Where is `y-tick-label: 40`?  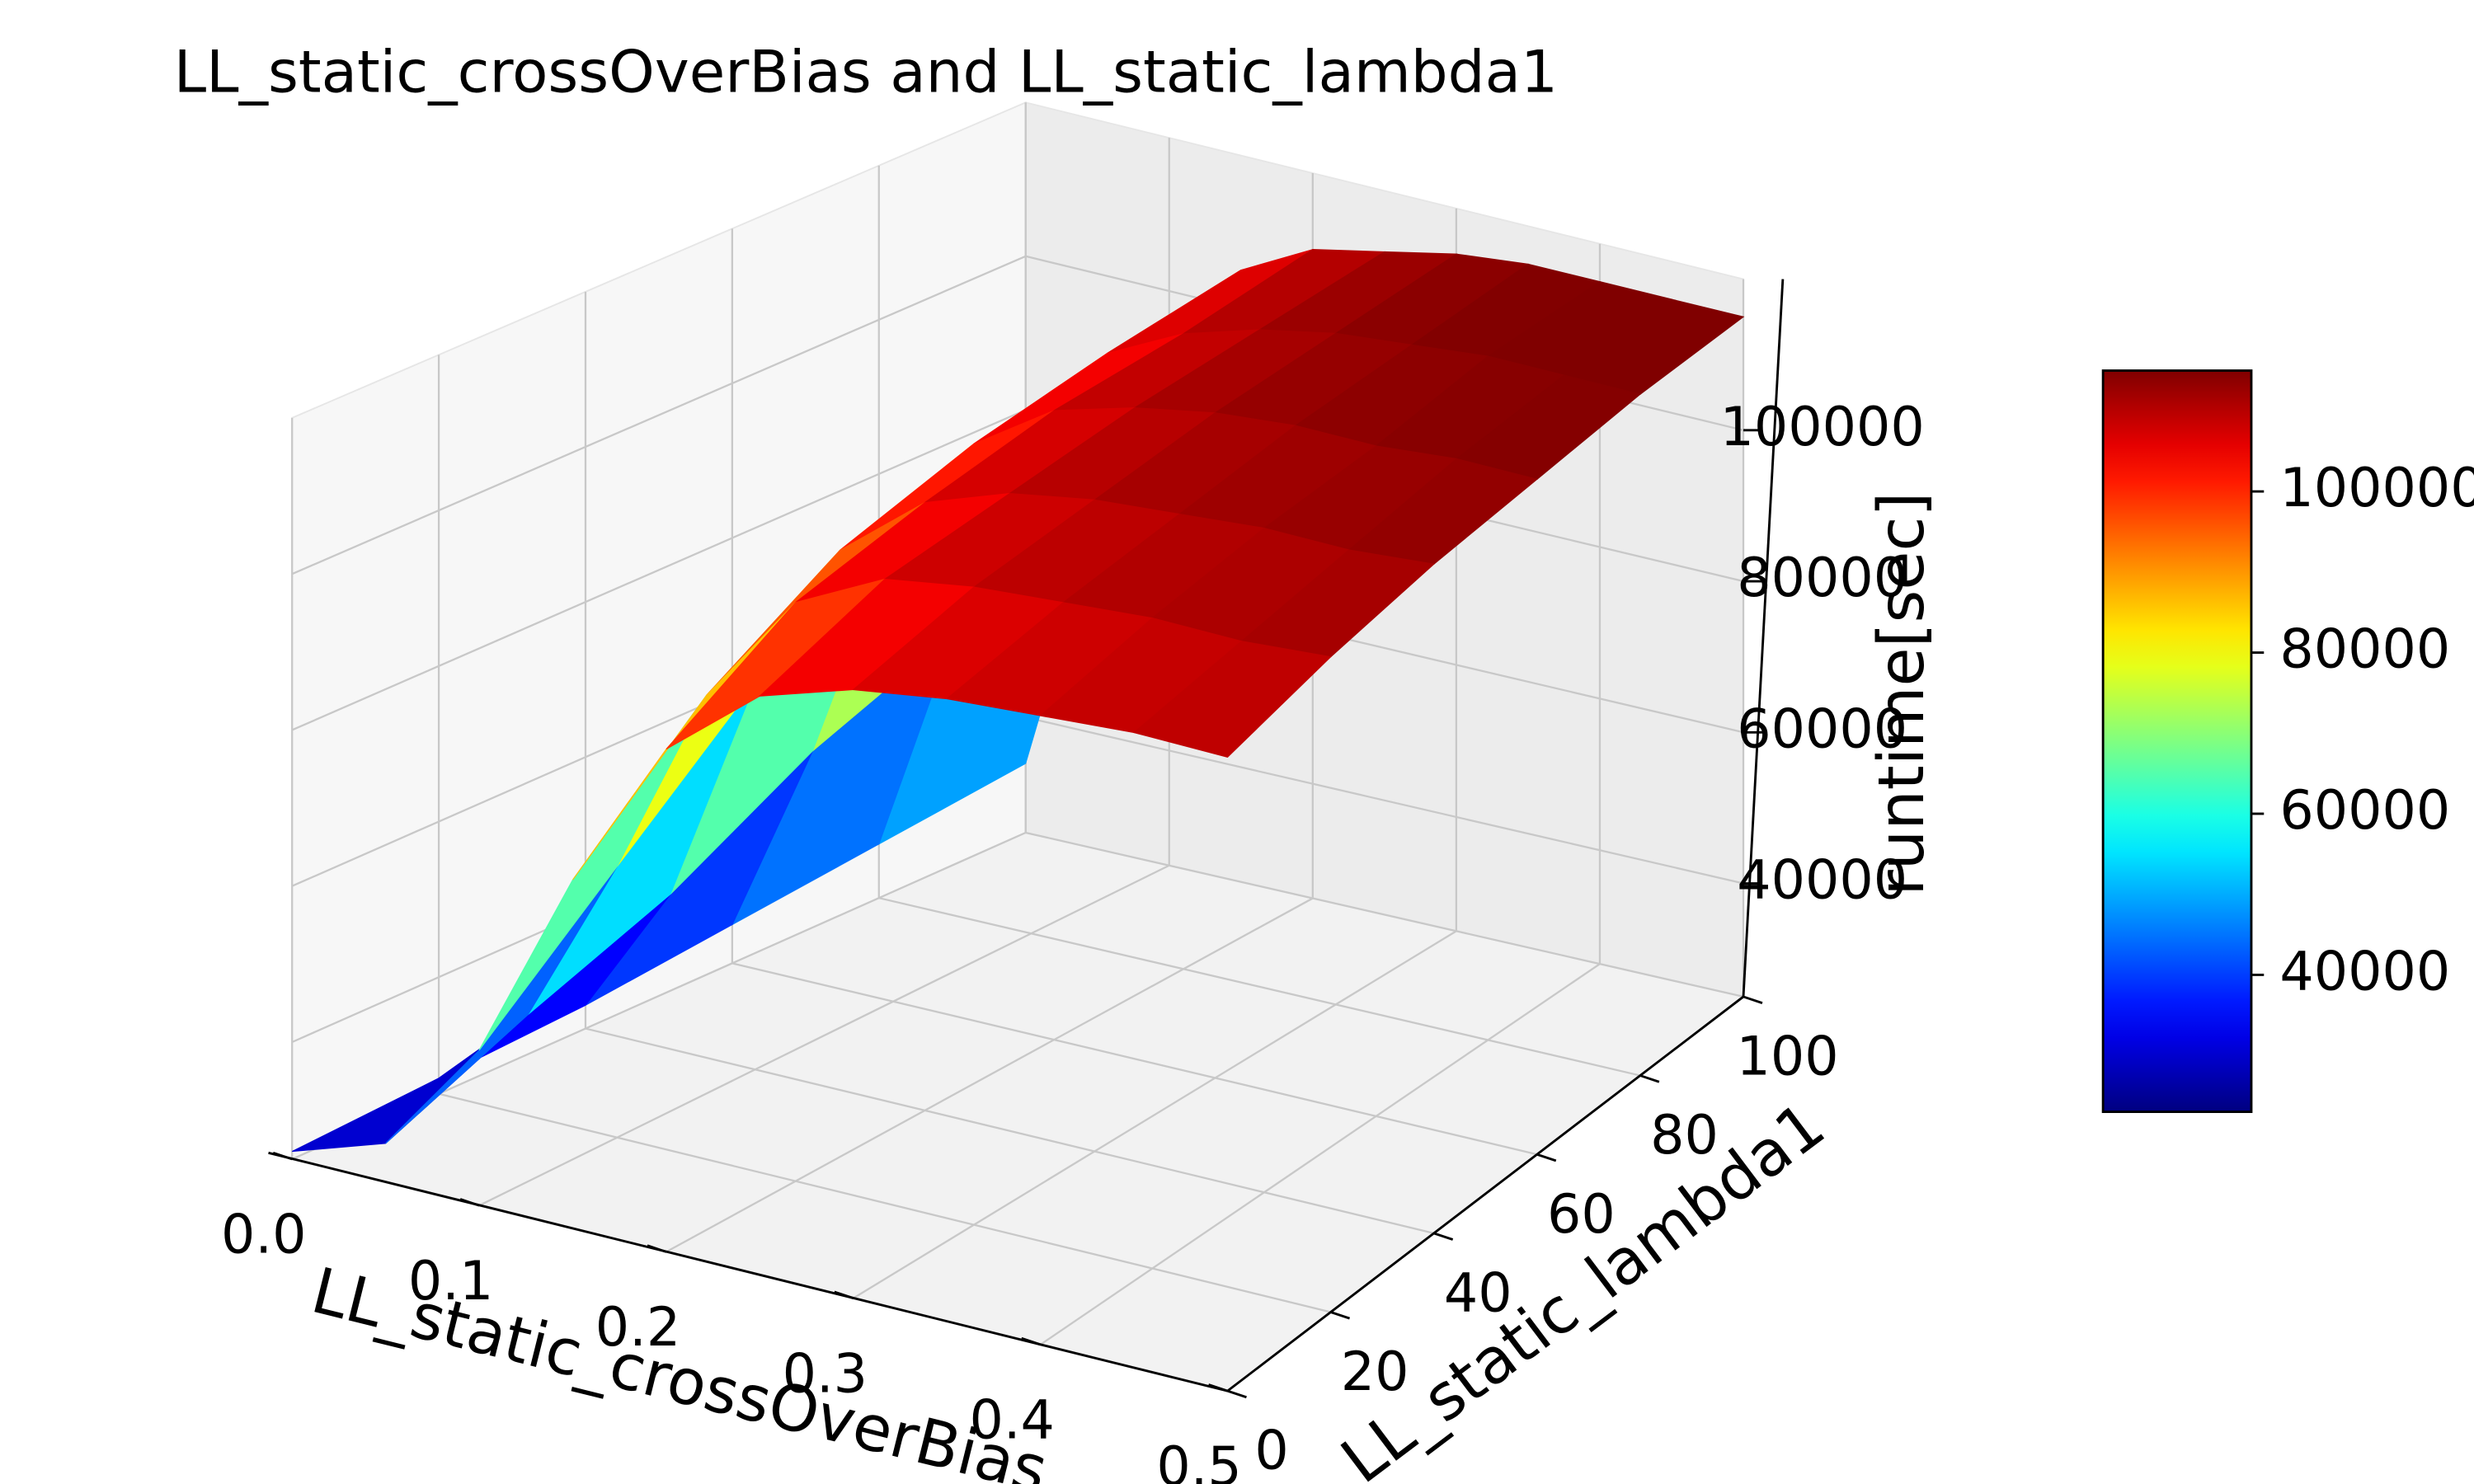
y-tick-label: 40 is located at coordinates (1478, 1293).